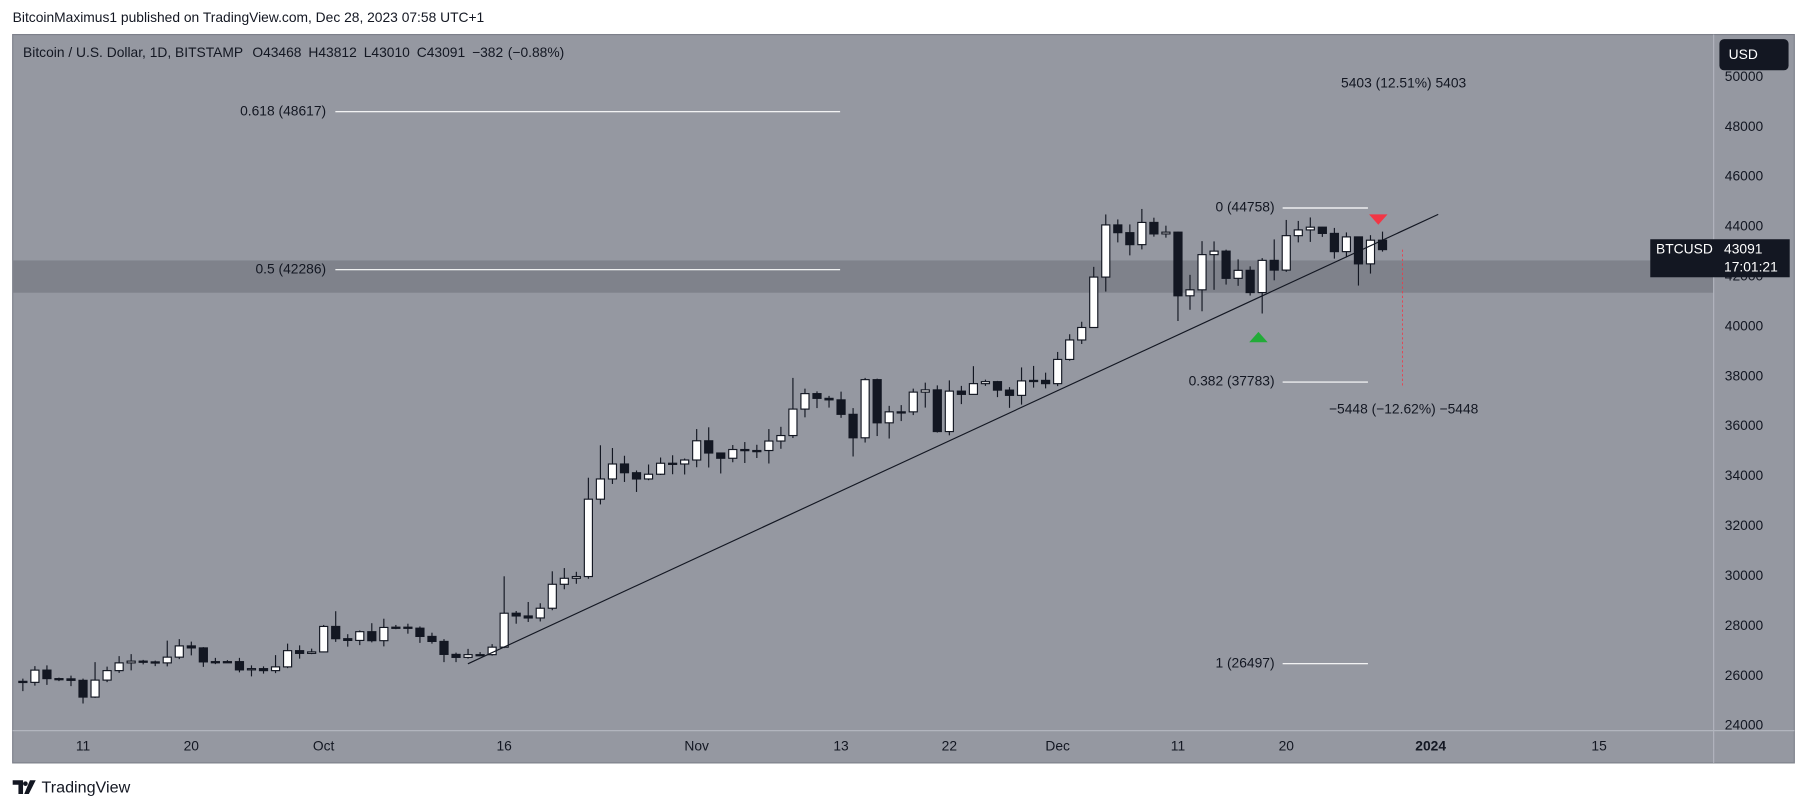  What do you see at coordinates (1404, 408) in the screenshot?
I see `measure-label: −5448 (−12.62%) −5448` at bounding box center [1404, 408].